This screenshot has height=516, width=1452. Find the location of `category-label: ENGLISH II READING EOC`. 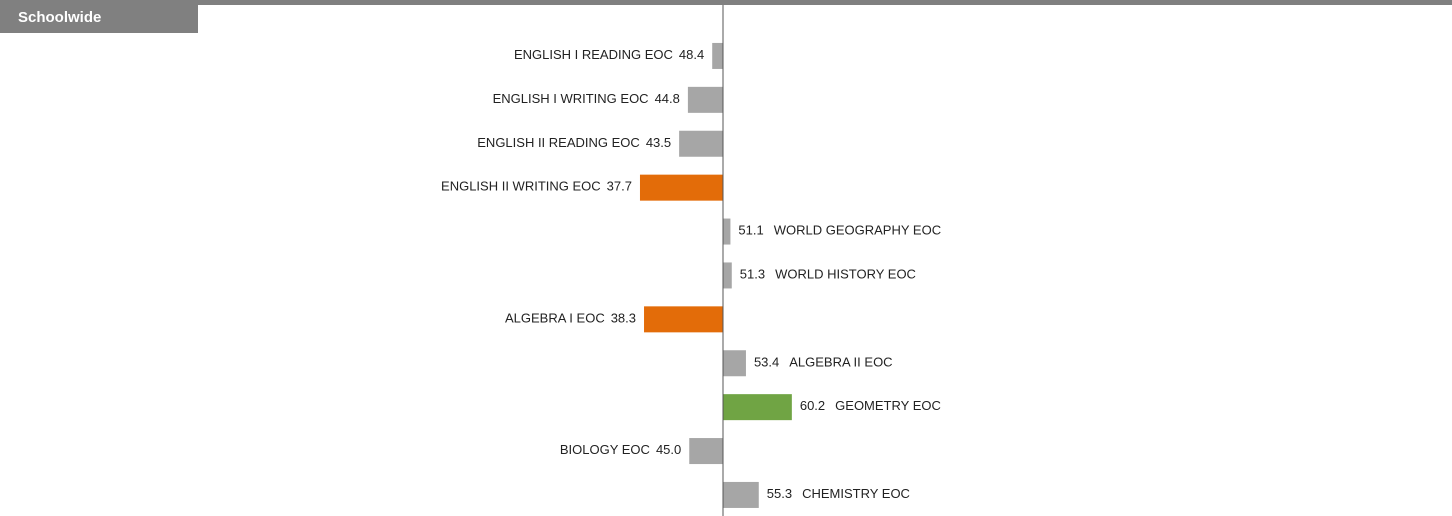

category-label: ENGLISH II READING EOC is located at coordinates (558, 142).